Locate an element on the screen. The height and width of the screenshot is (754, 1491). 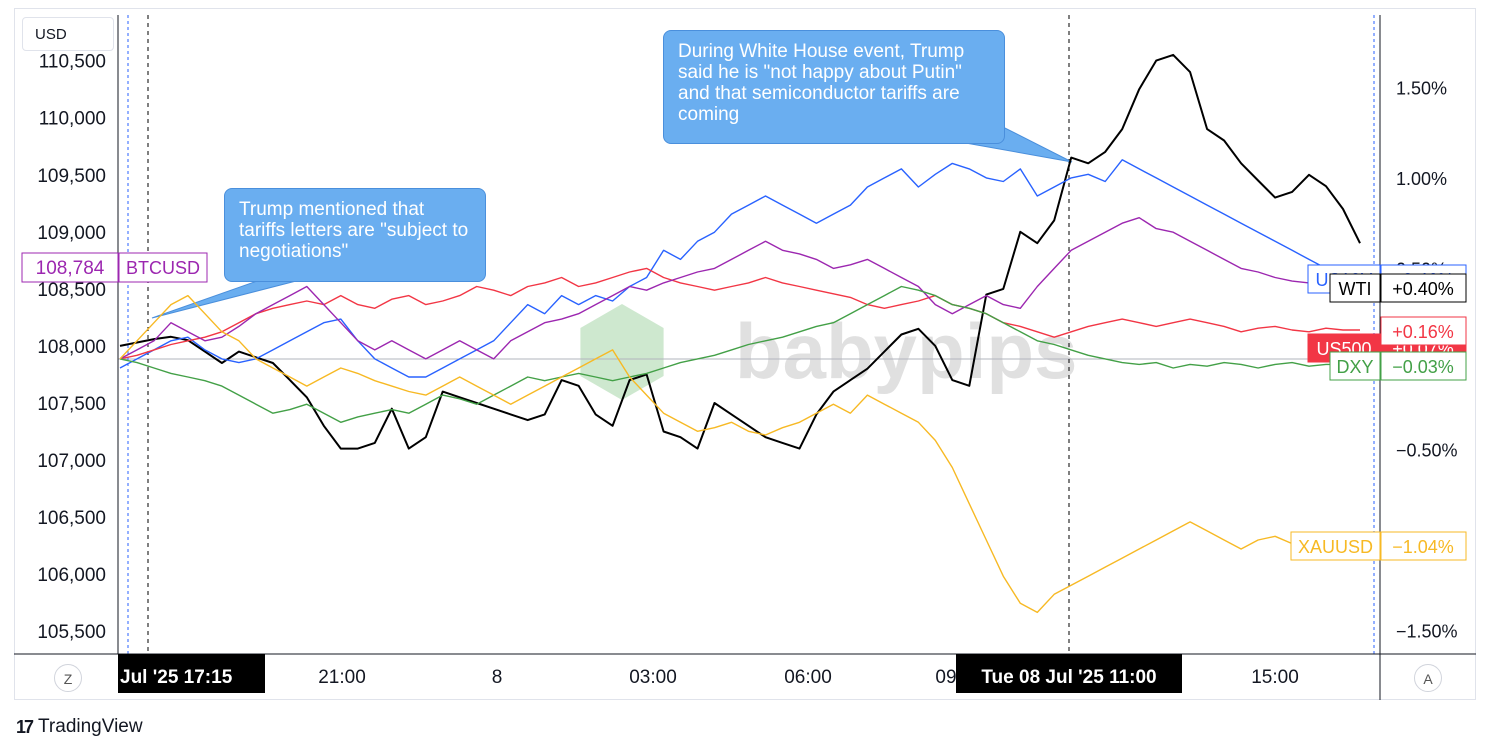
series-value-label-xauusd: −1.04% is located at coordinates (1423, 547).